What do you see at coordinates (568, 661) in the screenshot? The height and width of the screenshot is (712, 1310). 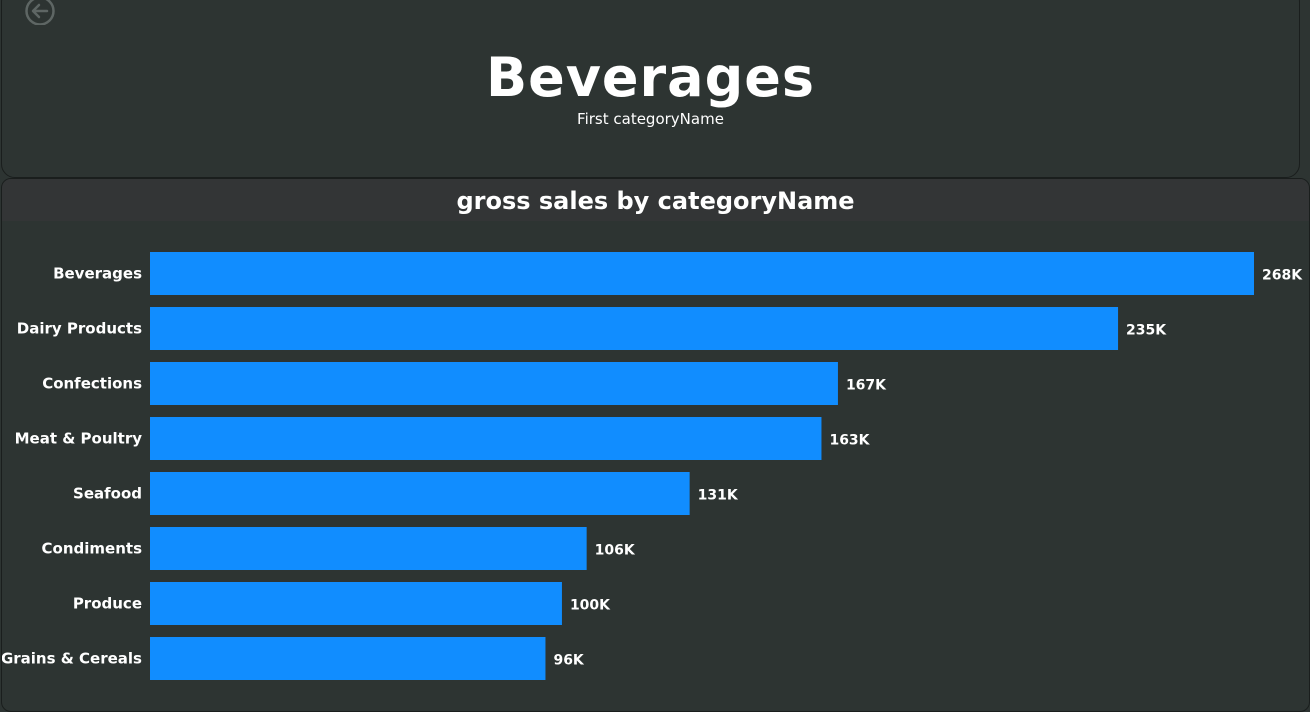 I see `data-label: 96K` at bounding box center [568, 661].